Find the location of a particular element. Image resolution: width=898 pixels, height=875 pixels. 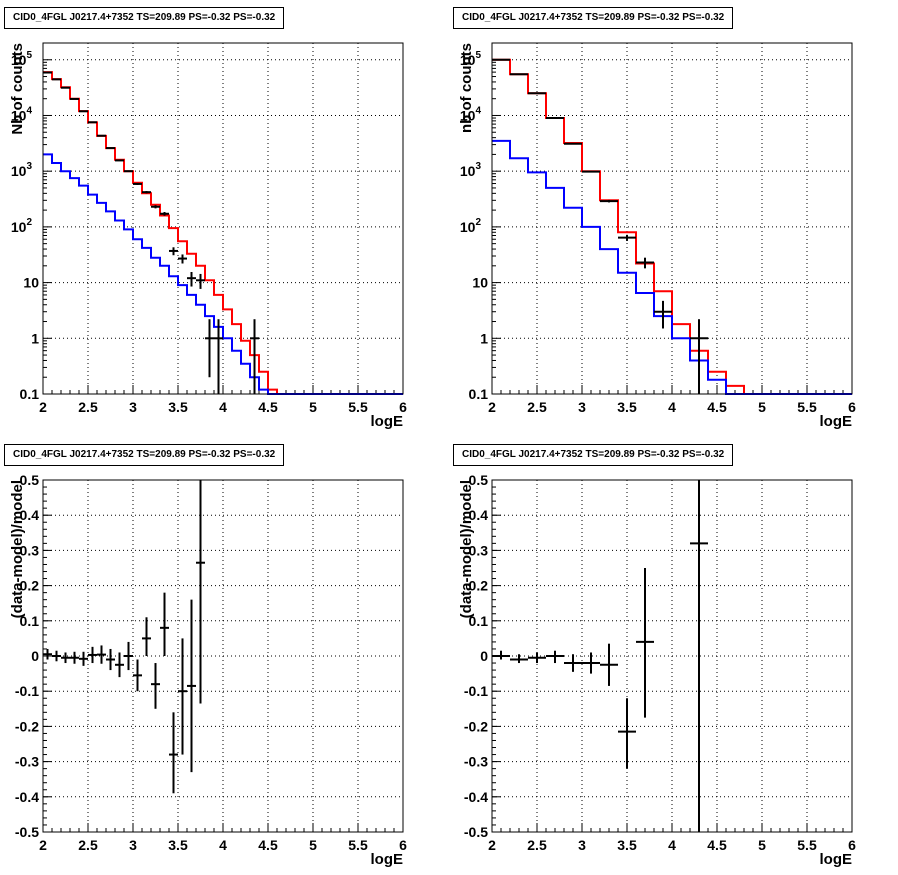

x-tick-label: 3 is located at coordinates (133, 845).